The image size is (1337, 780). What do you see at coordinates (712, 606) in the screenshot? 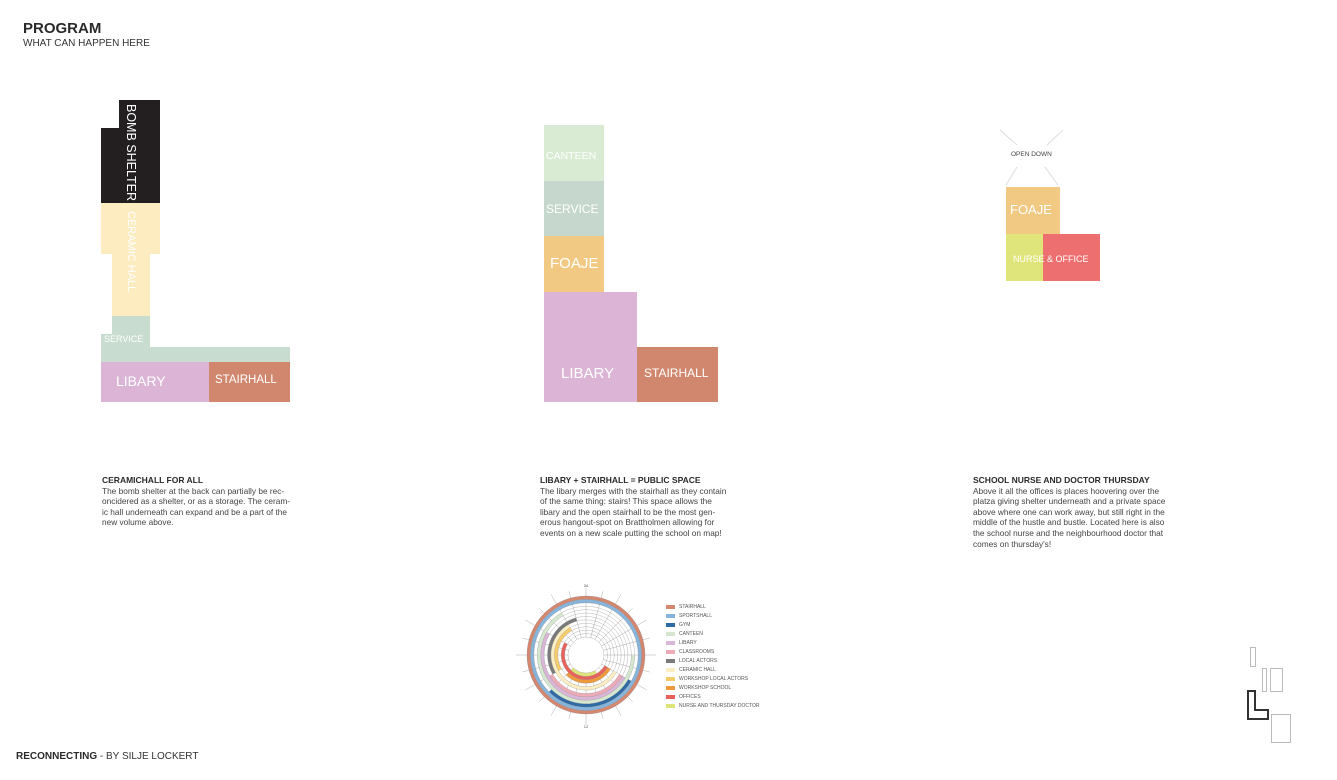
I see `legend-item: STAIRHALL` at bounding box center [712, 606].